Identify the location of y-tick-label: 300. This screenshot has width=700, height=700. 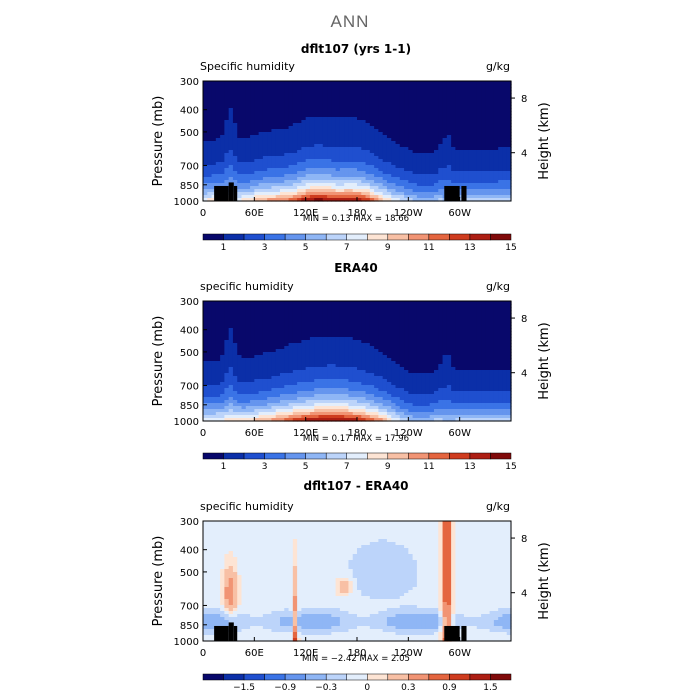
(189, 82).